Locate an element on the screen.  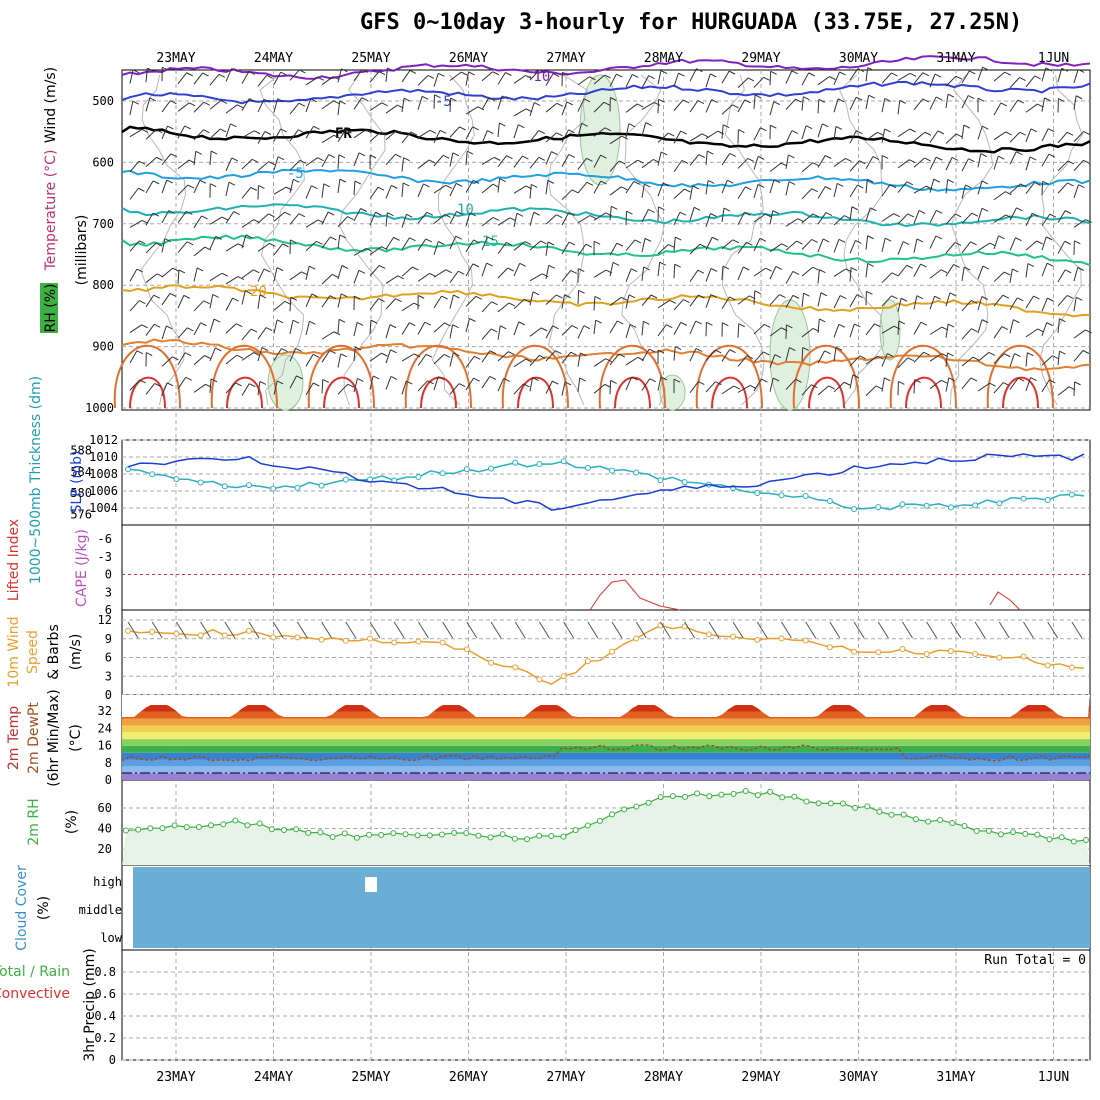
rh-tick-label: 20 is located at coordinates (105, 849).